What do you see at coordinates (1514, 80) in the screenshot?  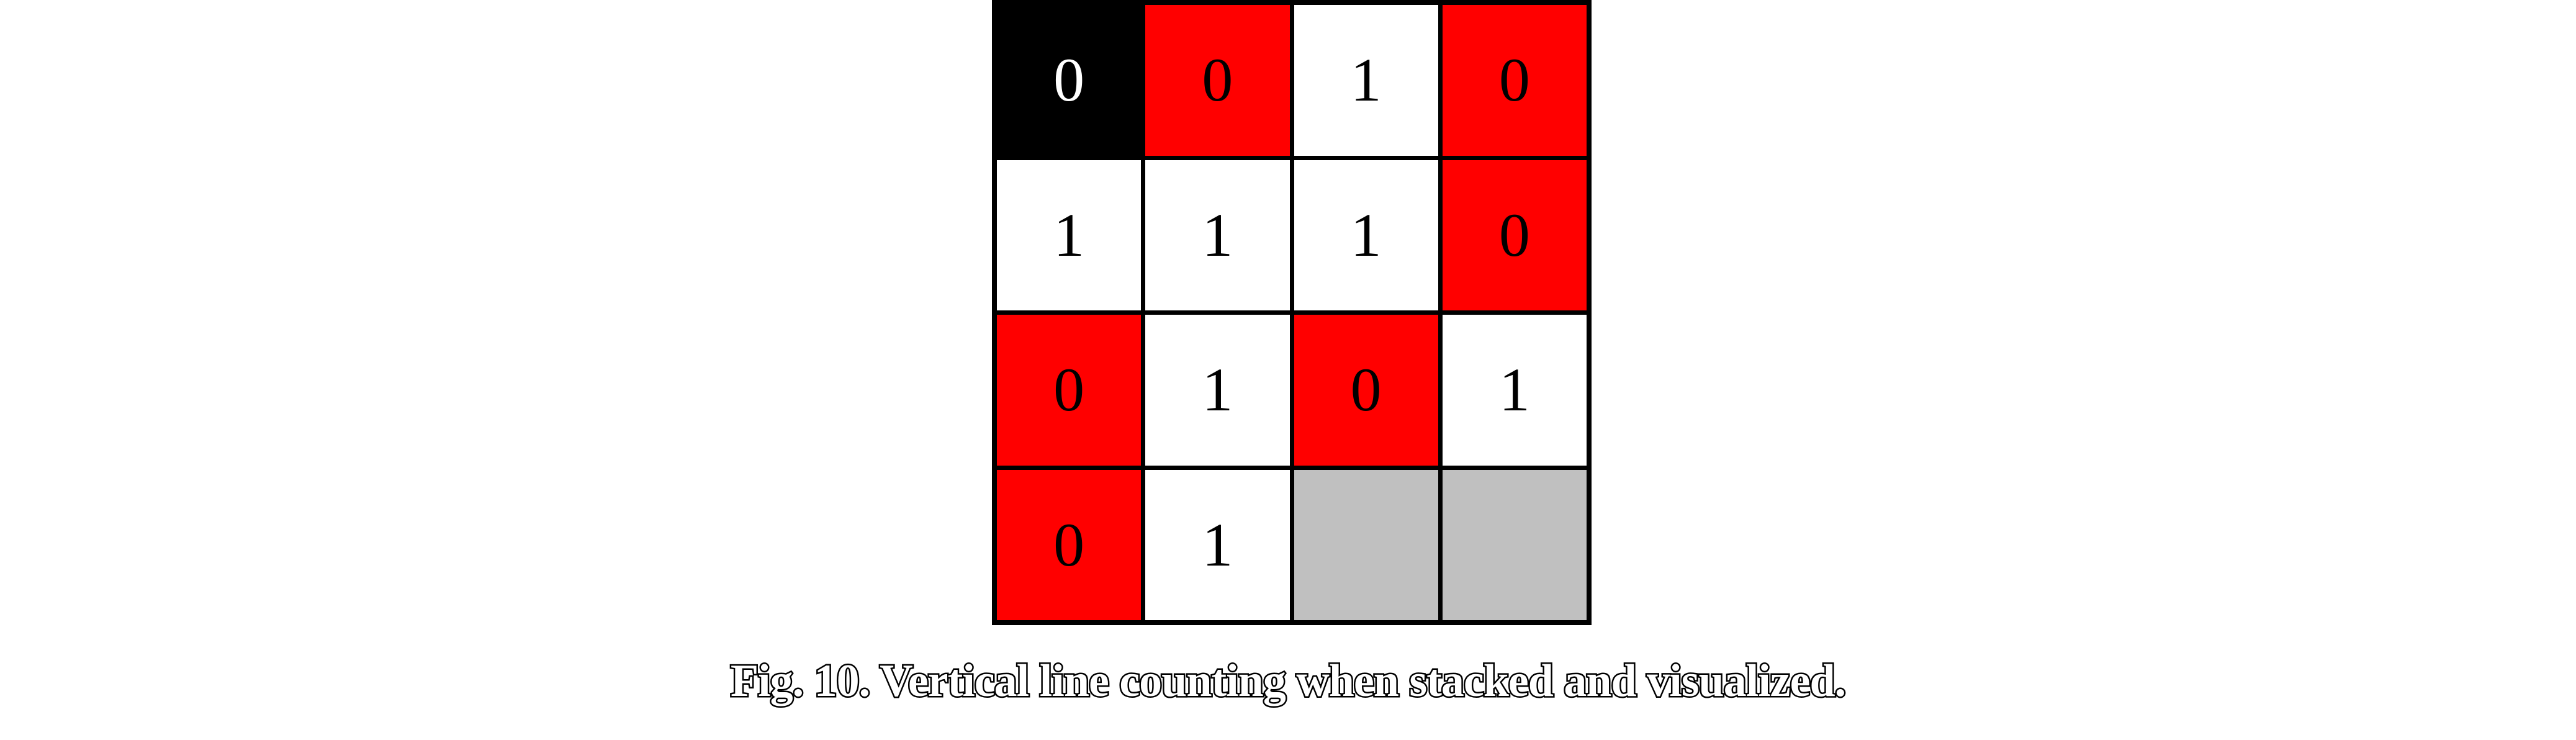 I see `grid-cell-r1-c4: 0` at bounding box center [1514, 80].